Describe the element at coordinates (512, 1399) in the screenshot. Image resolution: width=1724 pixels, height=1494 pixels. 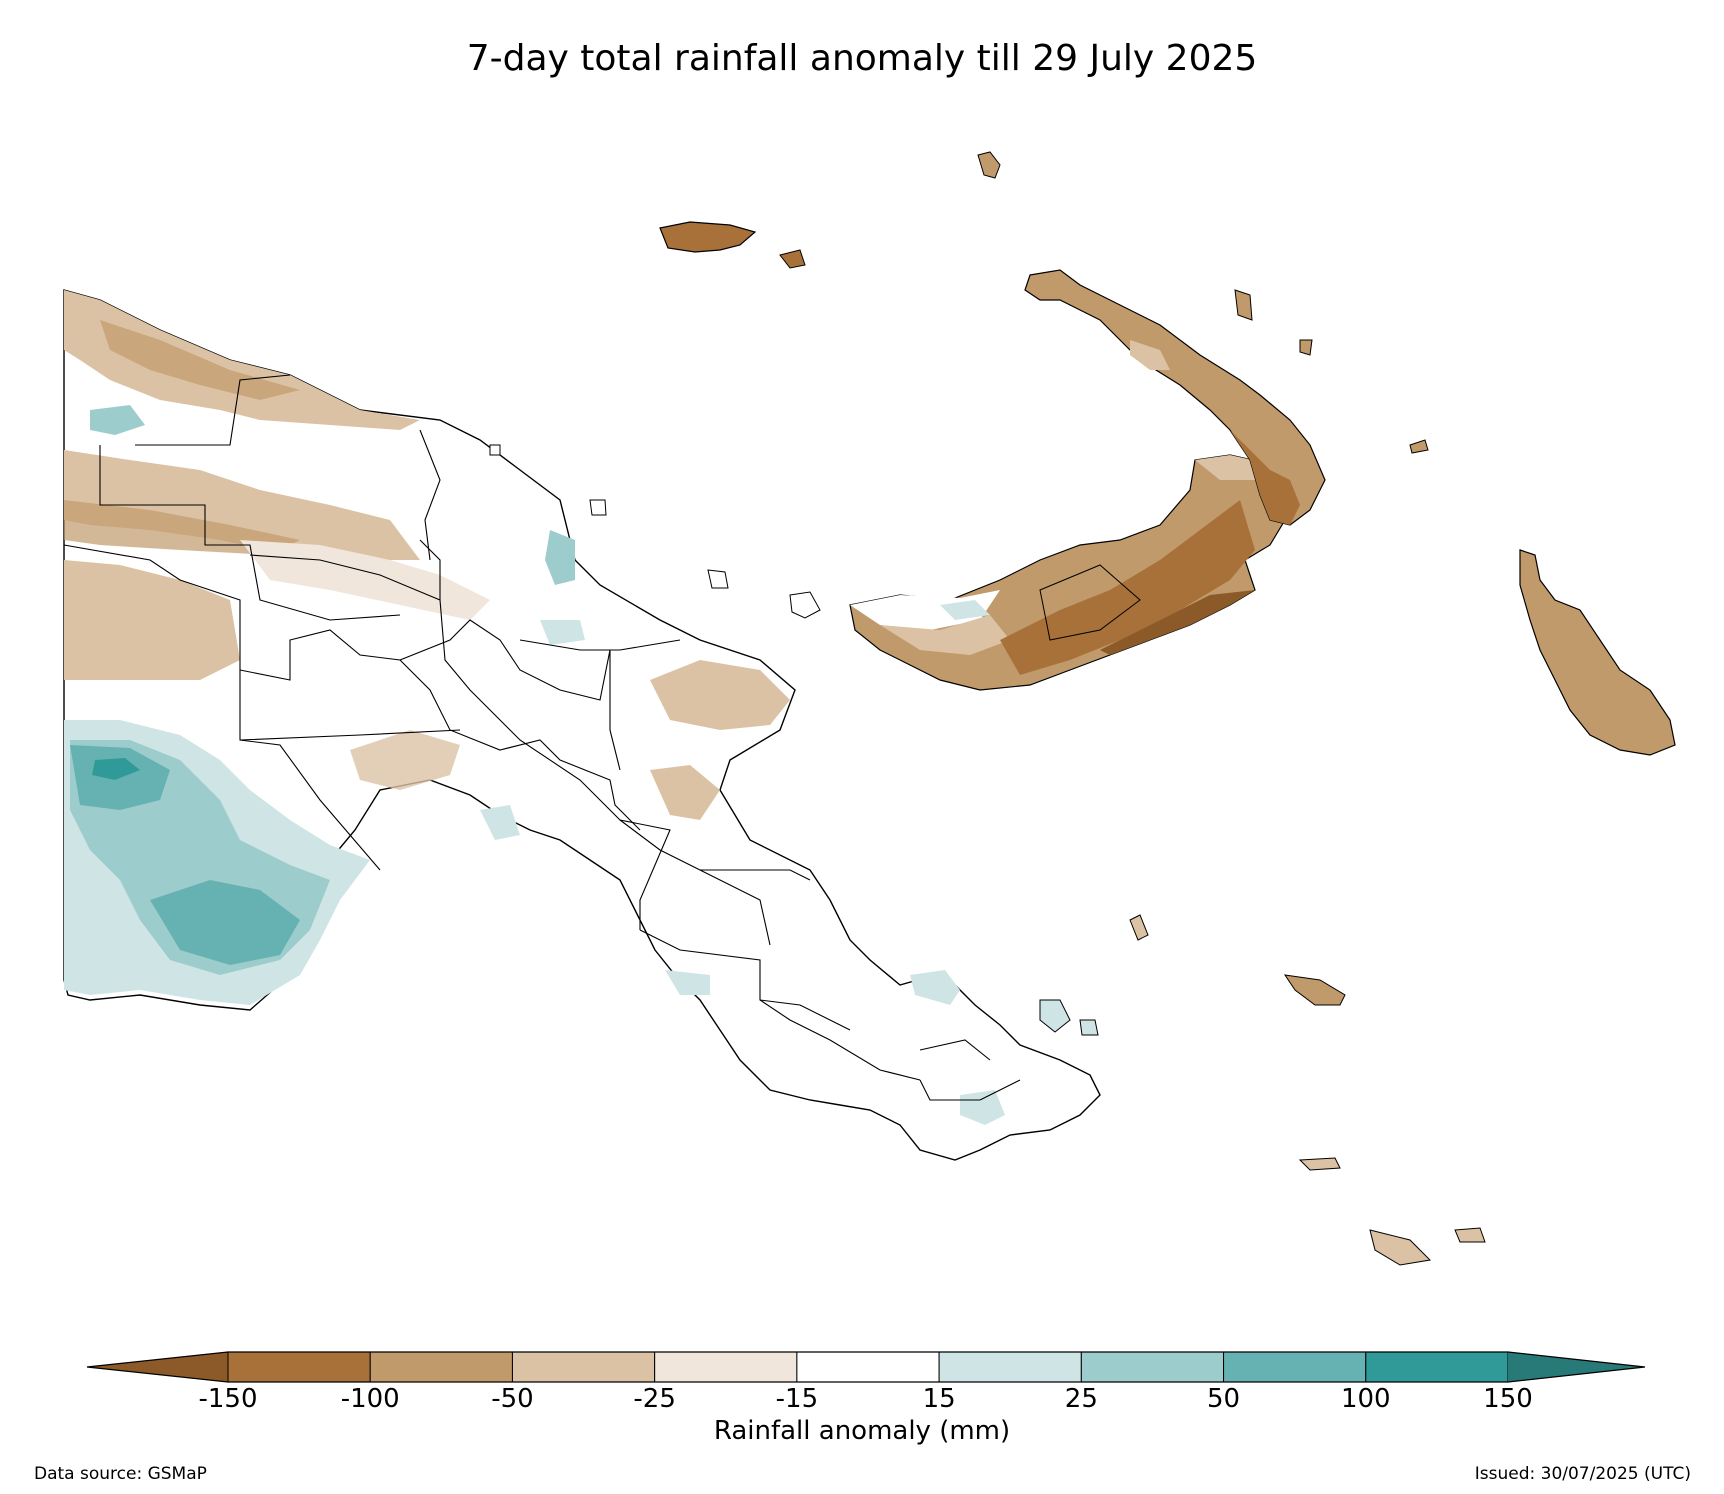
I see `colorbar-tick-label: -50` at that location.